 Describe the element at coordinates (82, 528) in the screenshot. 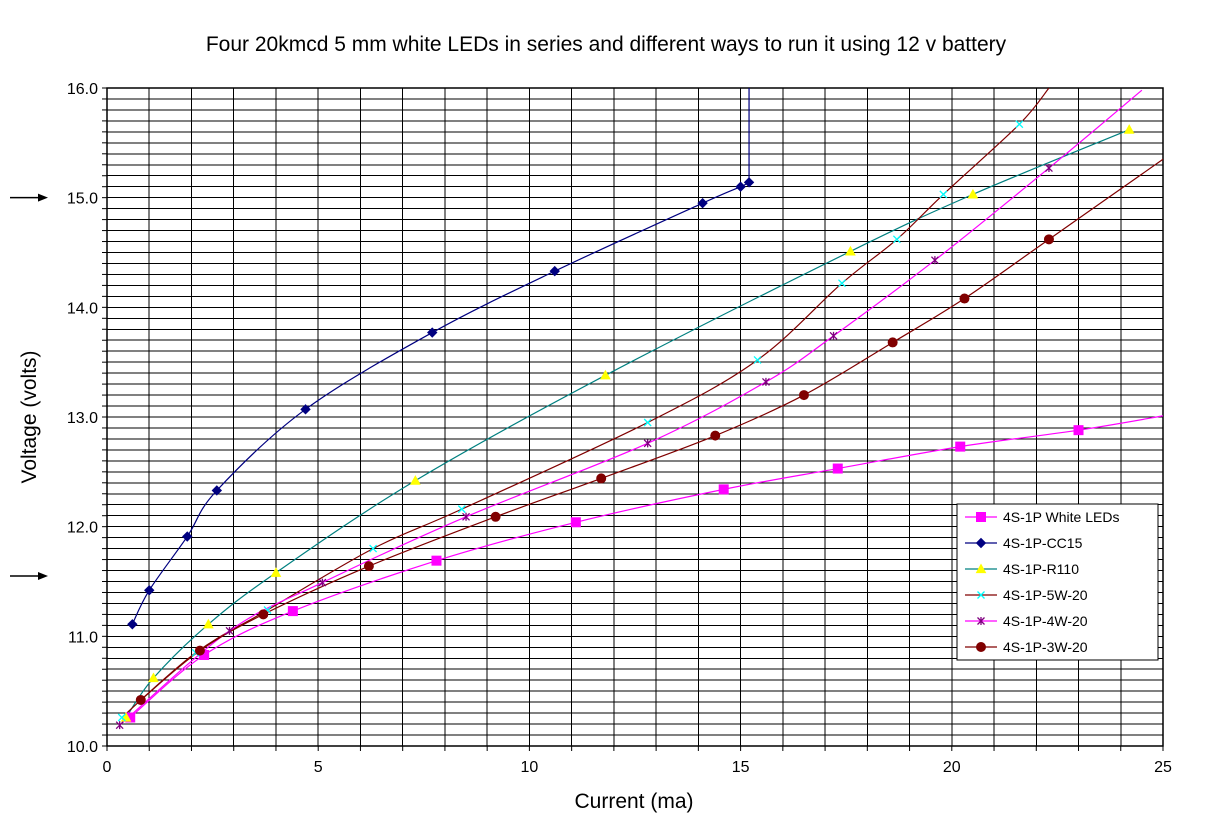

I see `y-tick-label: 12.0` at that location.